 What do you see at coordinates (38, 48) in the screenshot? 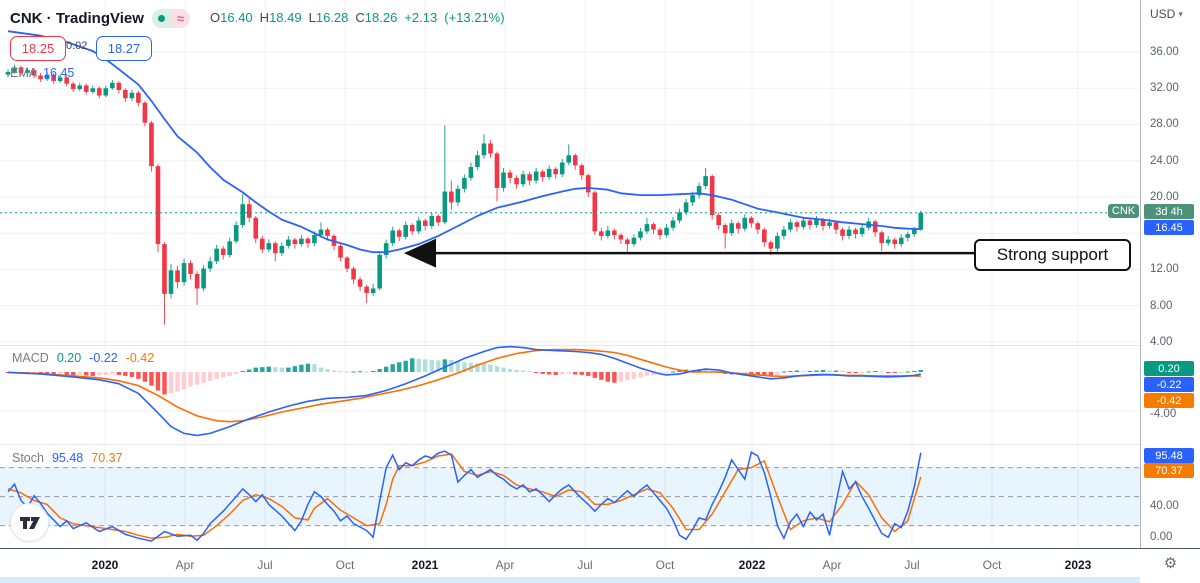
I see `sell-button: 18.25` at bounding box center [38, 48].